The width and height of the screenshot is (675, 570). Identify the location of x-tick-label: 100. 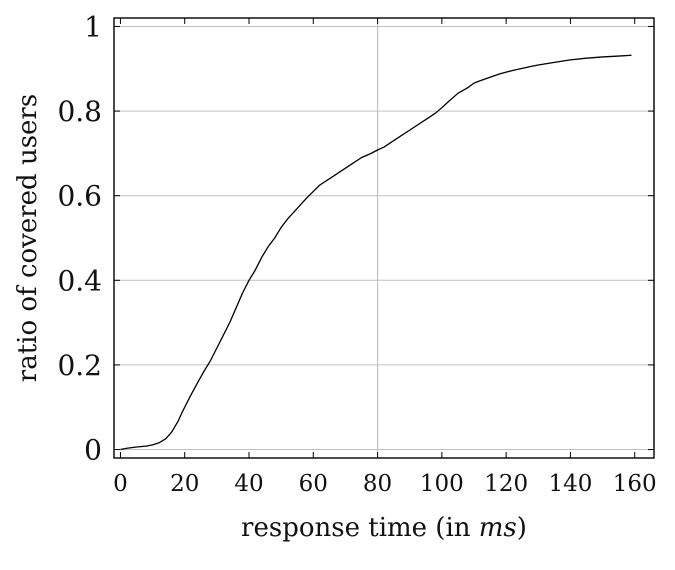
(442, 484).